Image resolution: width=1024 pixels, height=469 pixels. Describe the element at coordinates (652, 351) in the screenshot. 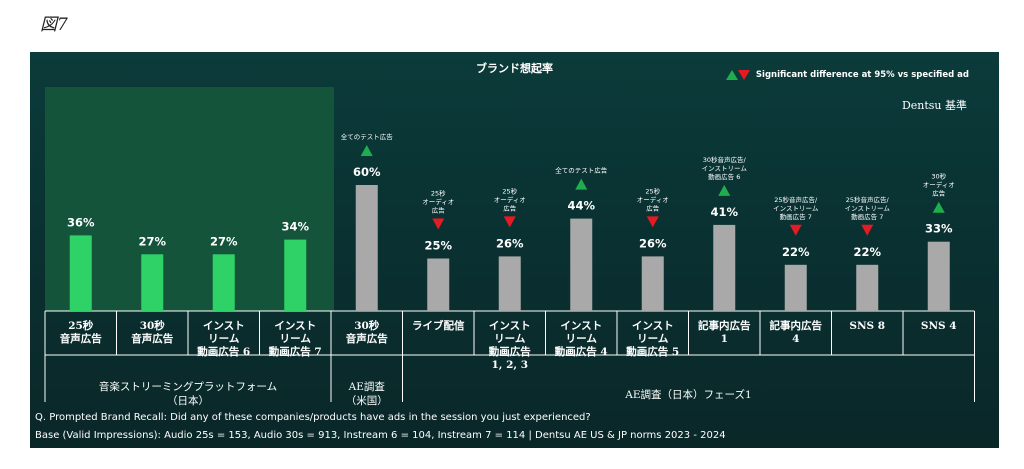

I see `tick-label: 動画広告 5` at that location.